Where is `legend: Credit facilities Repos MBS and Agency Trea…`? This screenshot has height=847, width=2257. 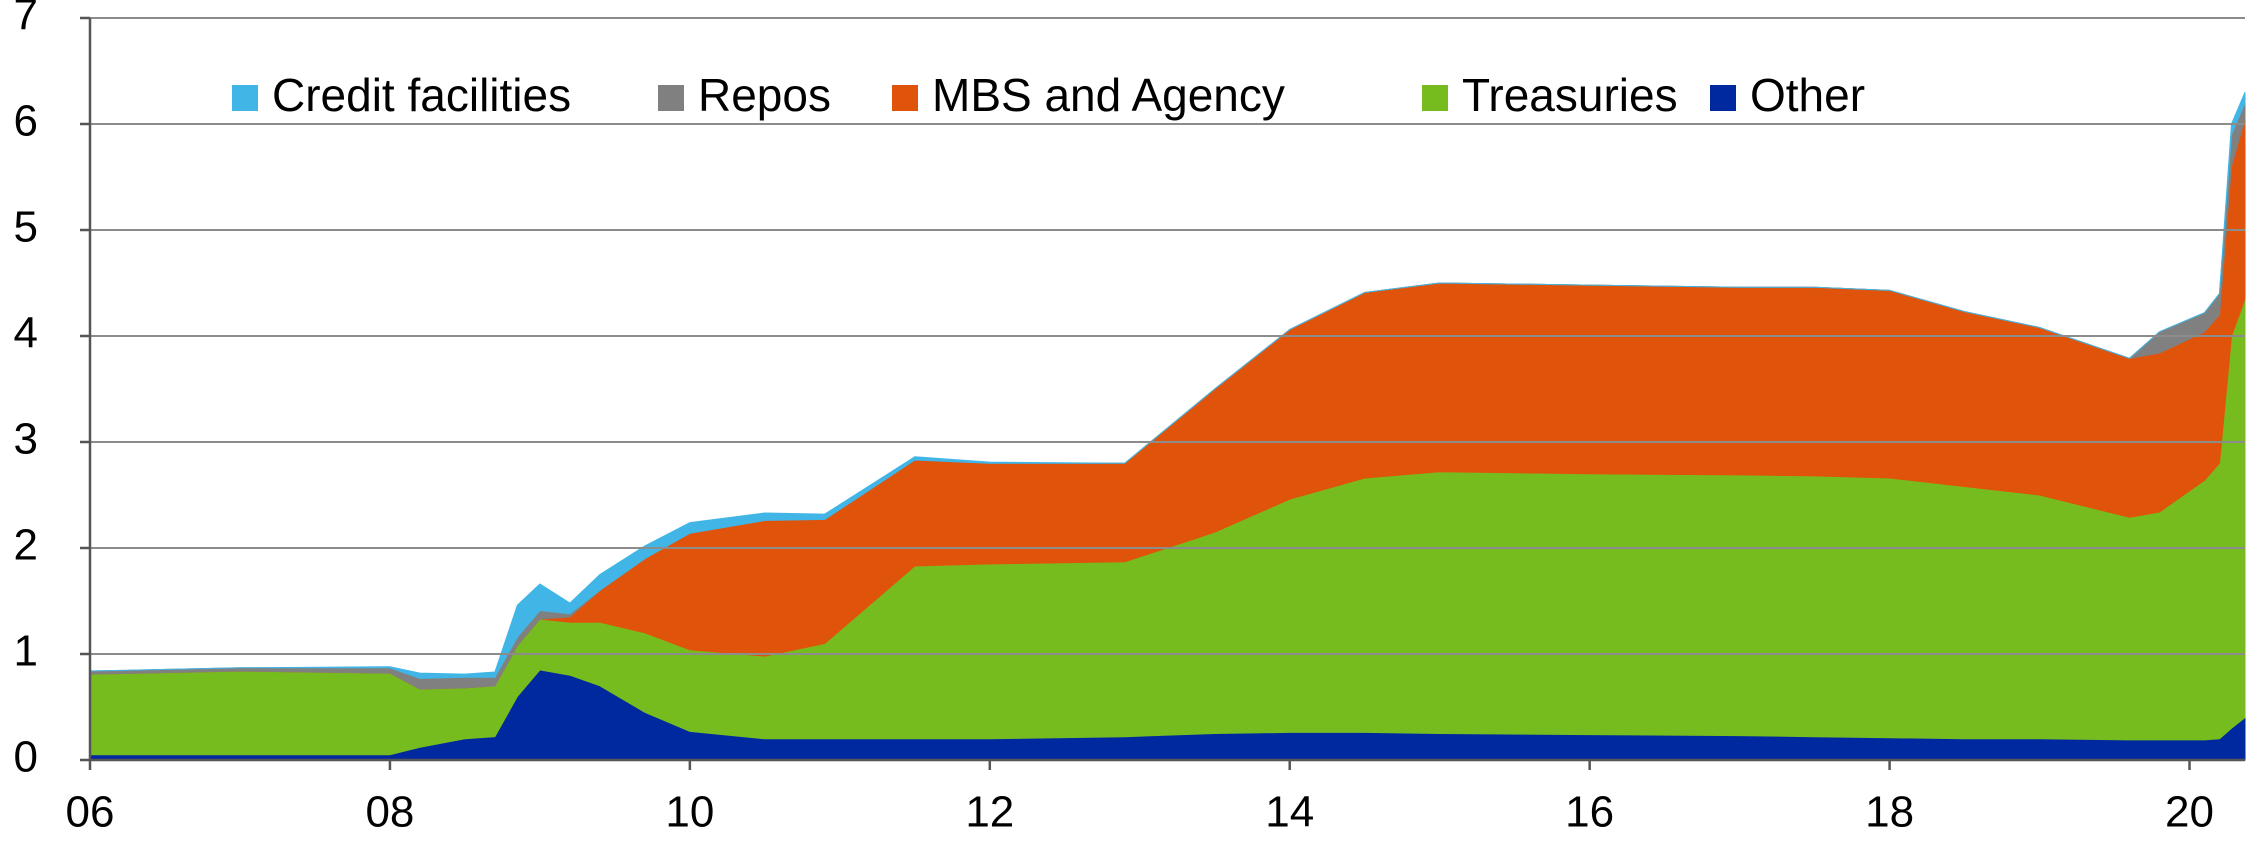 legend: Credit facilities Repos MBS and Agency Trea… is located at coordinates (1048, 95).